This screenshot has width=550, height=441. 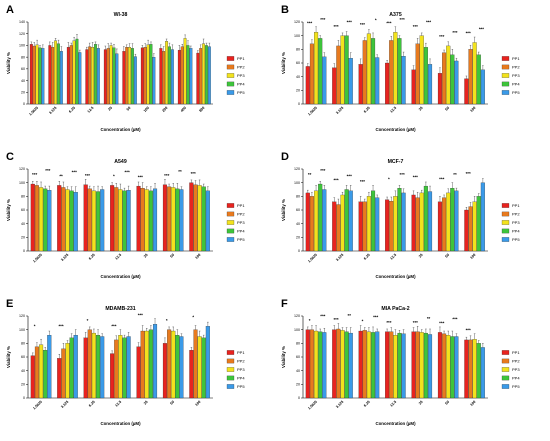 What do you see at coordinates (516, 58) in the screenshot?
I see `legend-label: PP1` at bounding box center [516, 58].